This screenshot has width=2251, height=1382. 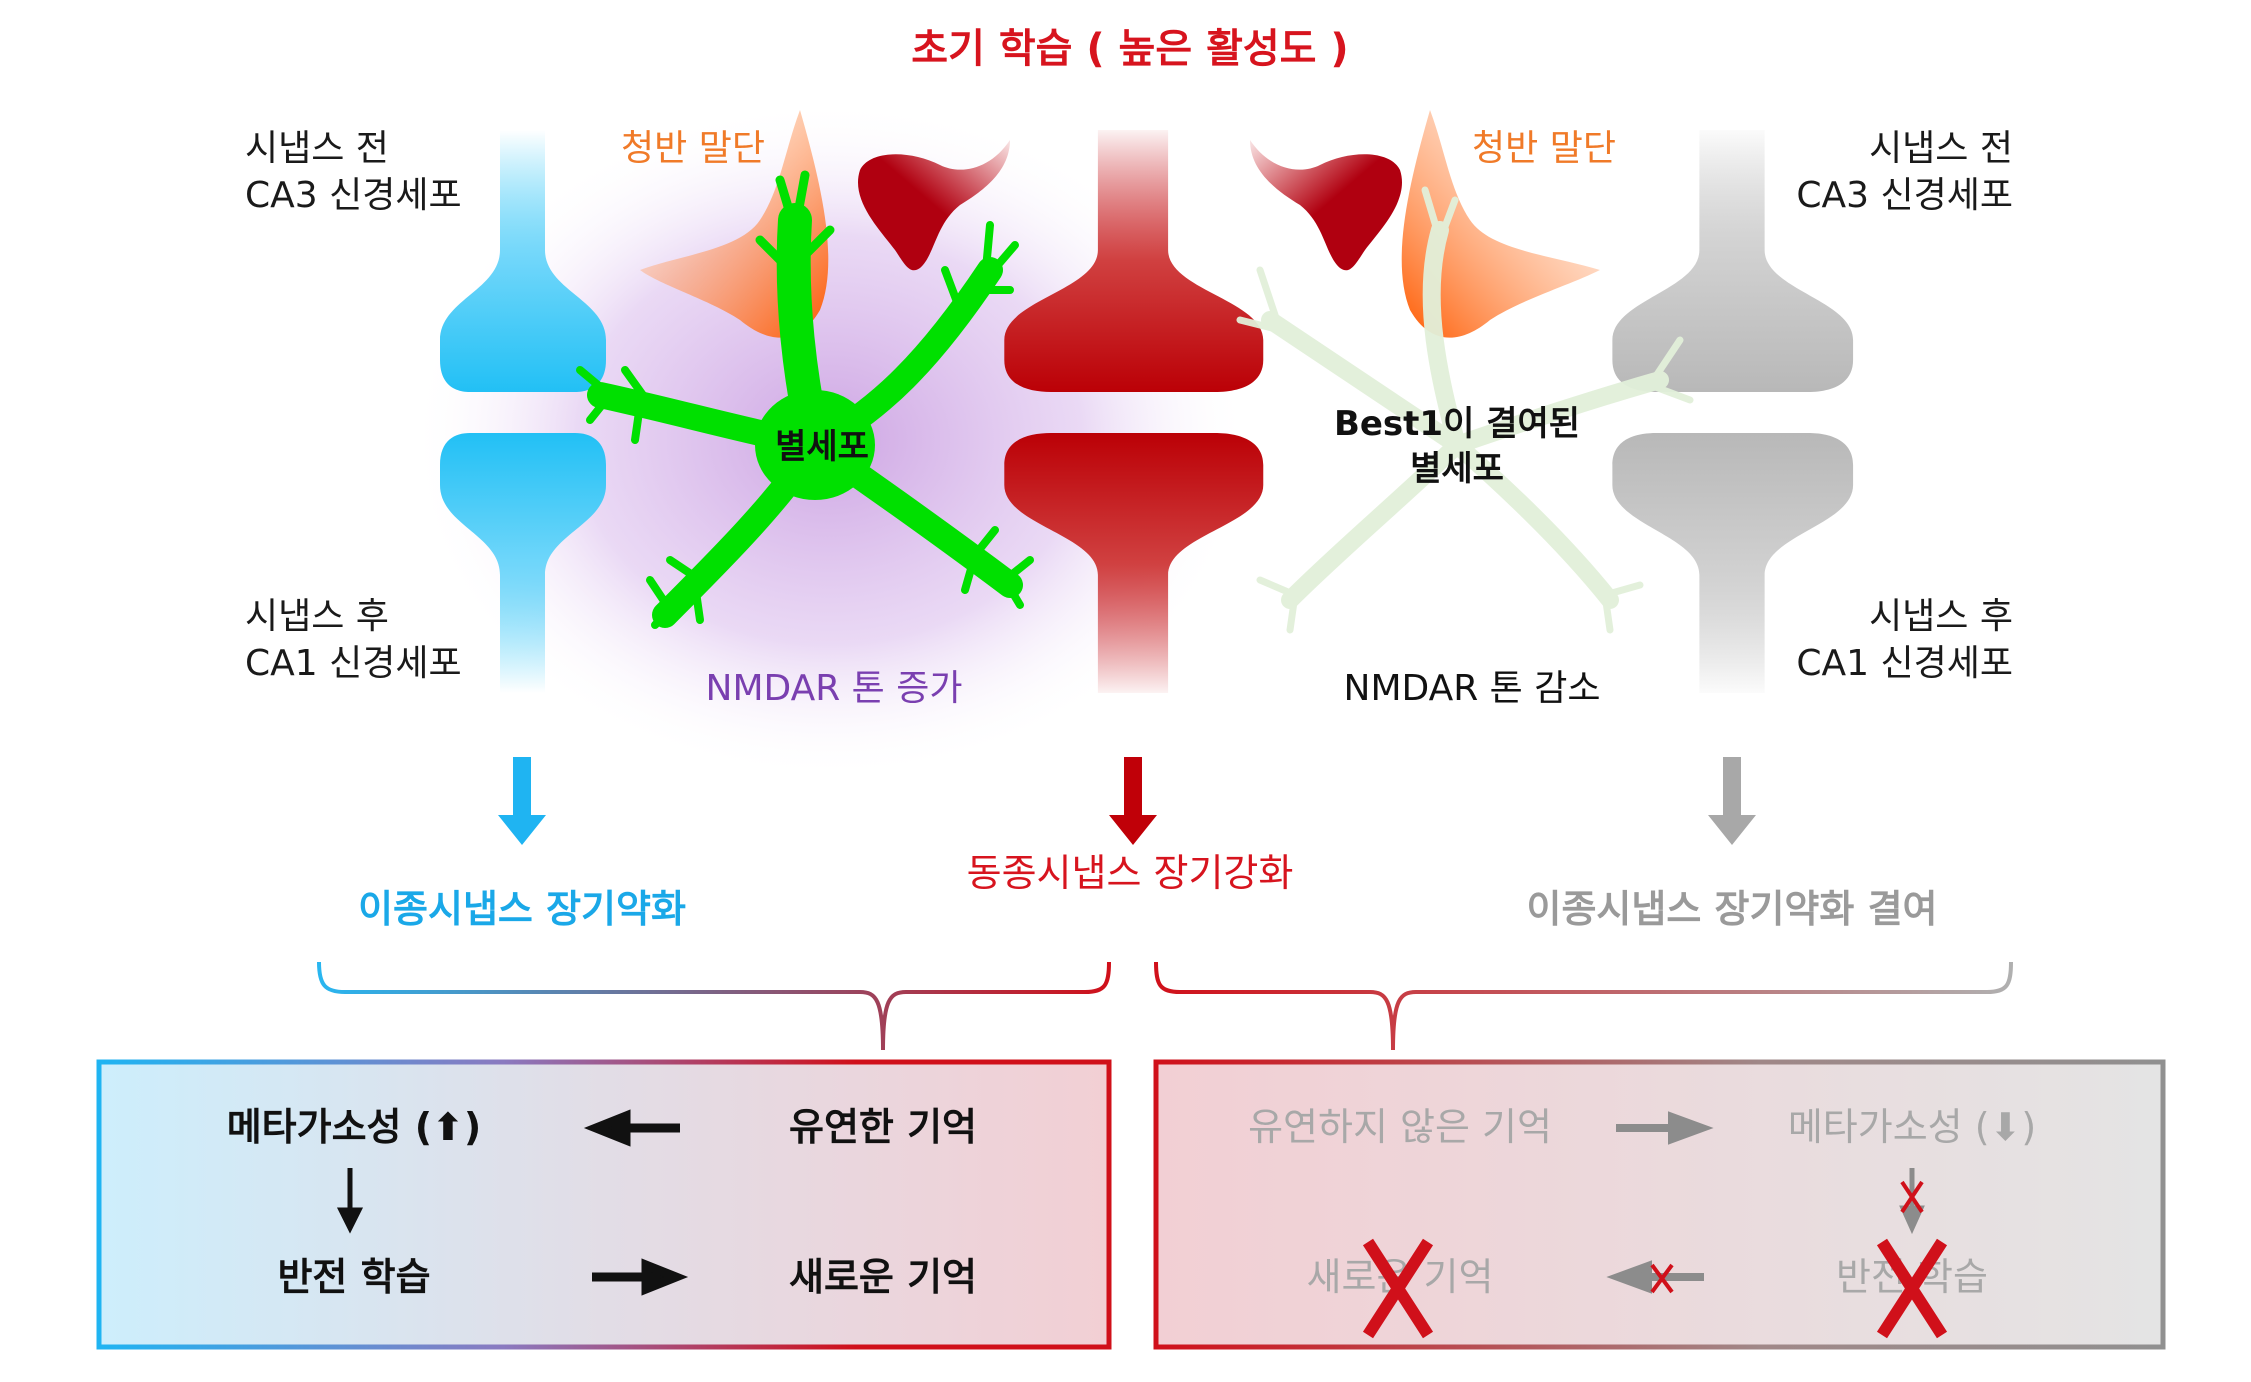 What do you see at coordinates (1904, 663) in the screenshot?
I see `right-post-label-line2: CA1 신경세포` at bounding box center [1904, 663].